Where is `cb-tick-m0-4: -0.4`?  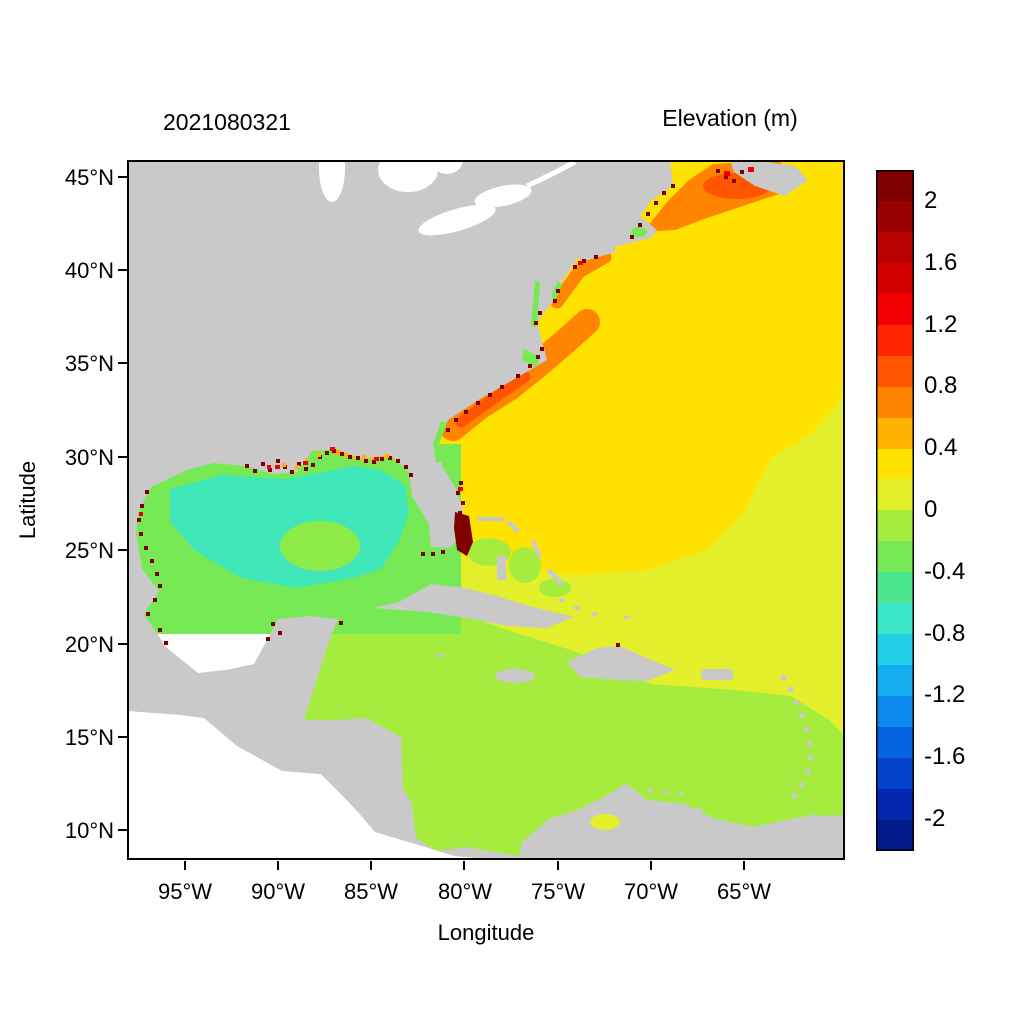
cb-tick-m0-4: -0.4 is located at coordinates (945, 571).